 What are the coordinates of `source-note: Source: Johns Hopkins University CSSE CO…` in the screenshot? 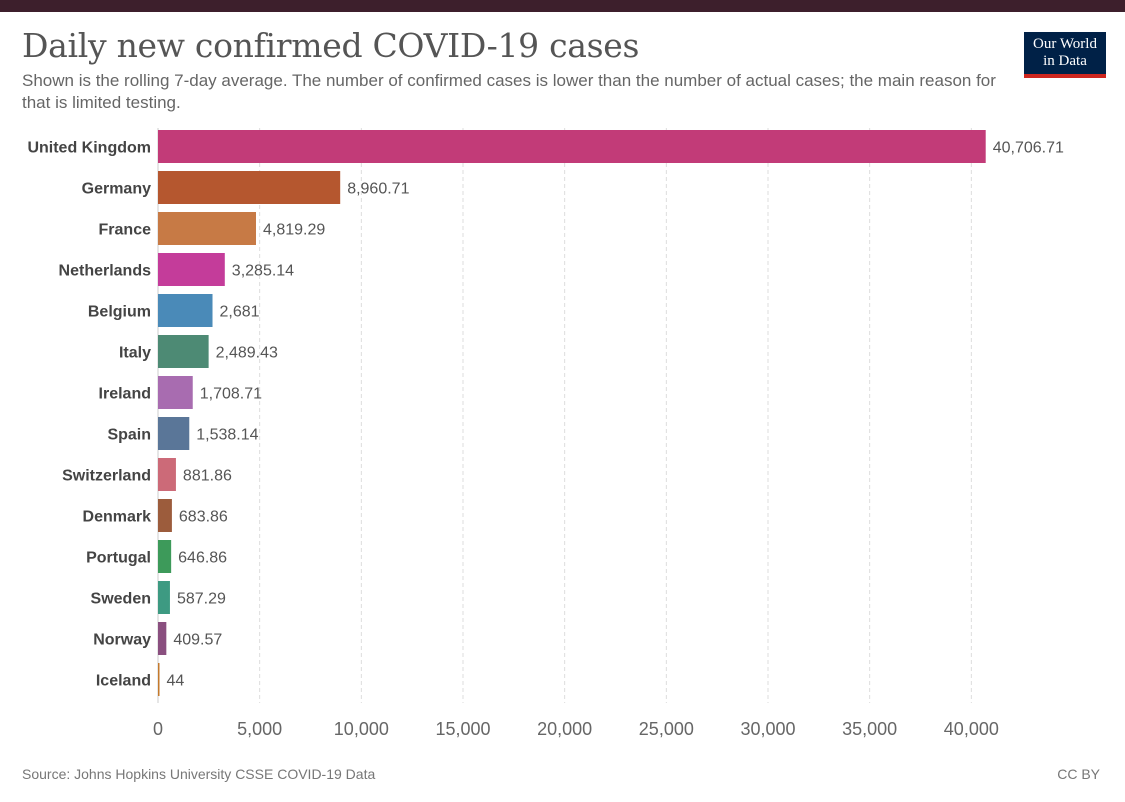 It's located at (199, 774).